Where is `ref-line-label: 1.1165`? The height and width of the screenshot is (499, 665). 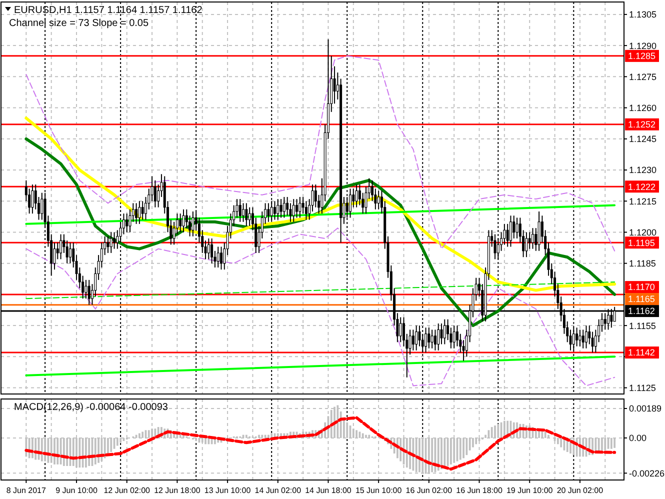 ref-line-label: 1.1165 is located at coordinates (641, 299).